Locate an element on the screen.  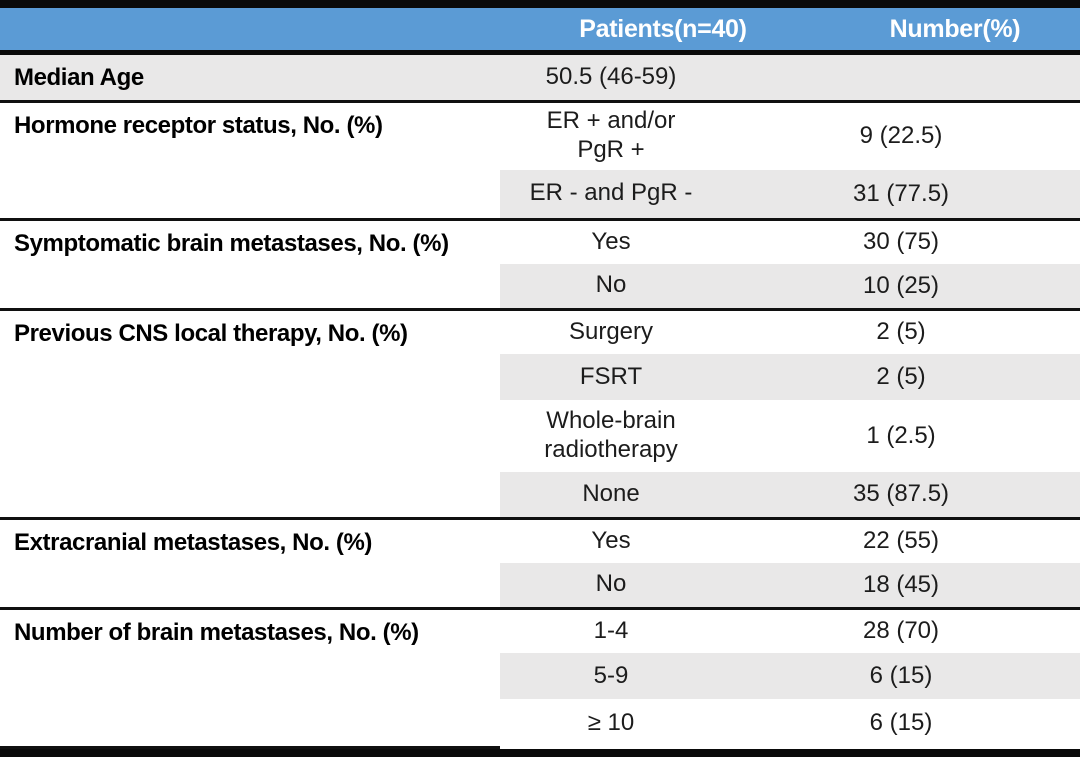
table-row: No 10 (25) is located at coordinates (540, 287).